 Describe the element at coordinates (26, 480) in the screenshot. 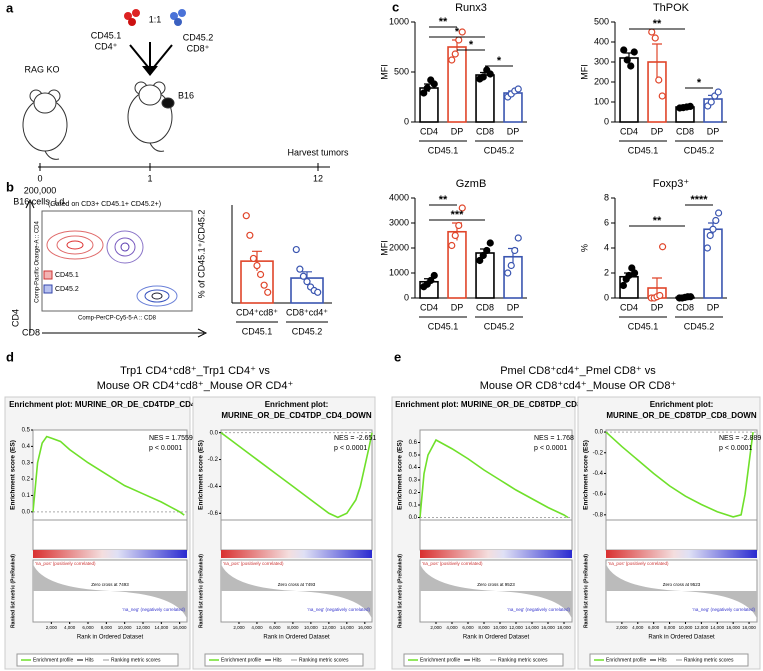

I see `y-tick-label: 0.2` at that location.